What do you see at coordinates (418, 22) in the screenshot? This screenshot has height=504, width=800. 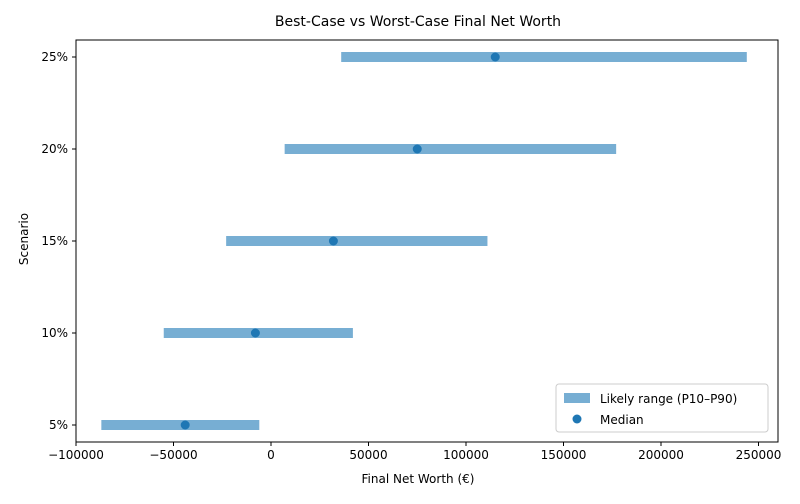 I see `chart-title: Best-Case vs Worst-Case Final Net Worth` at bounding box center [418, 22].